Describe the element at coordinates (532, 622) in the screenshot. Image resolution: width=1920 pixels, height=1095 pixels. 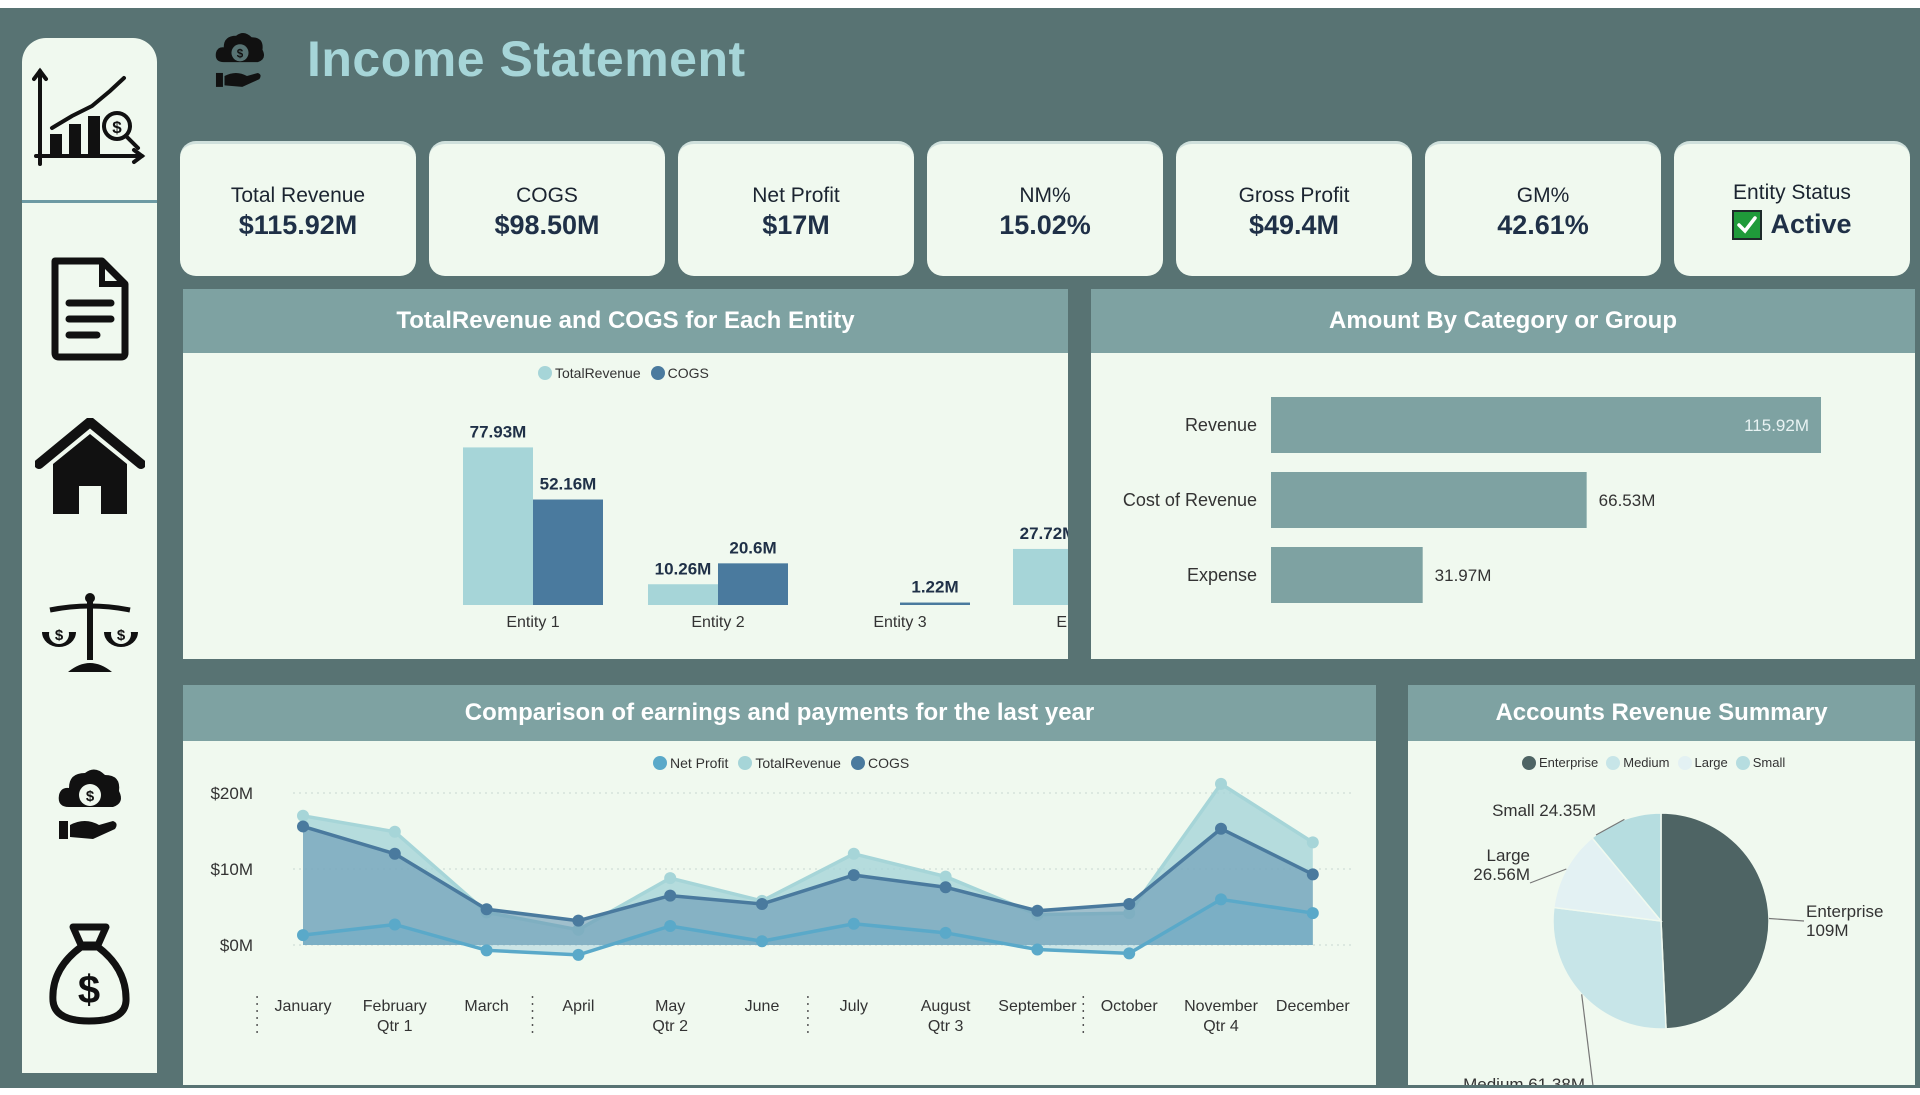
I see `x-tick-label: Entity 1` at that location.